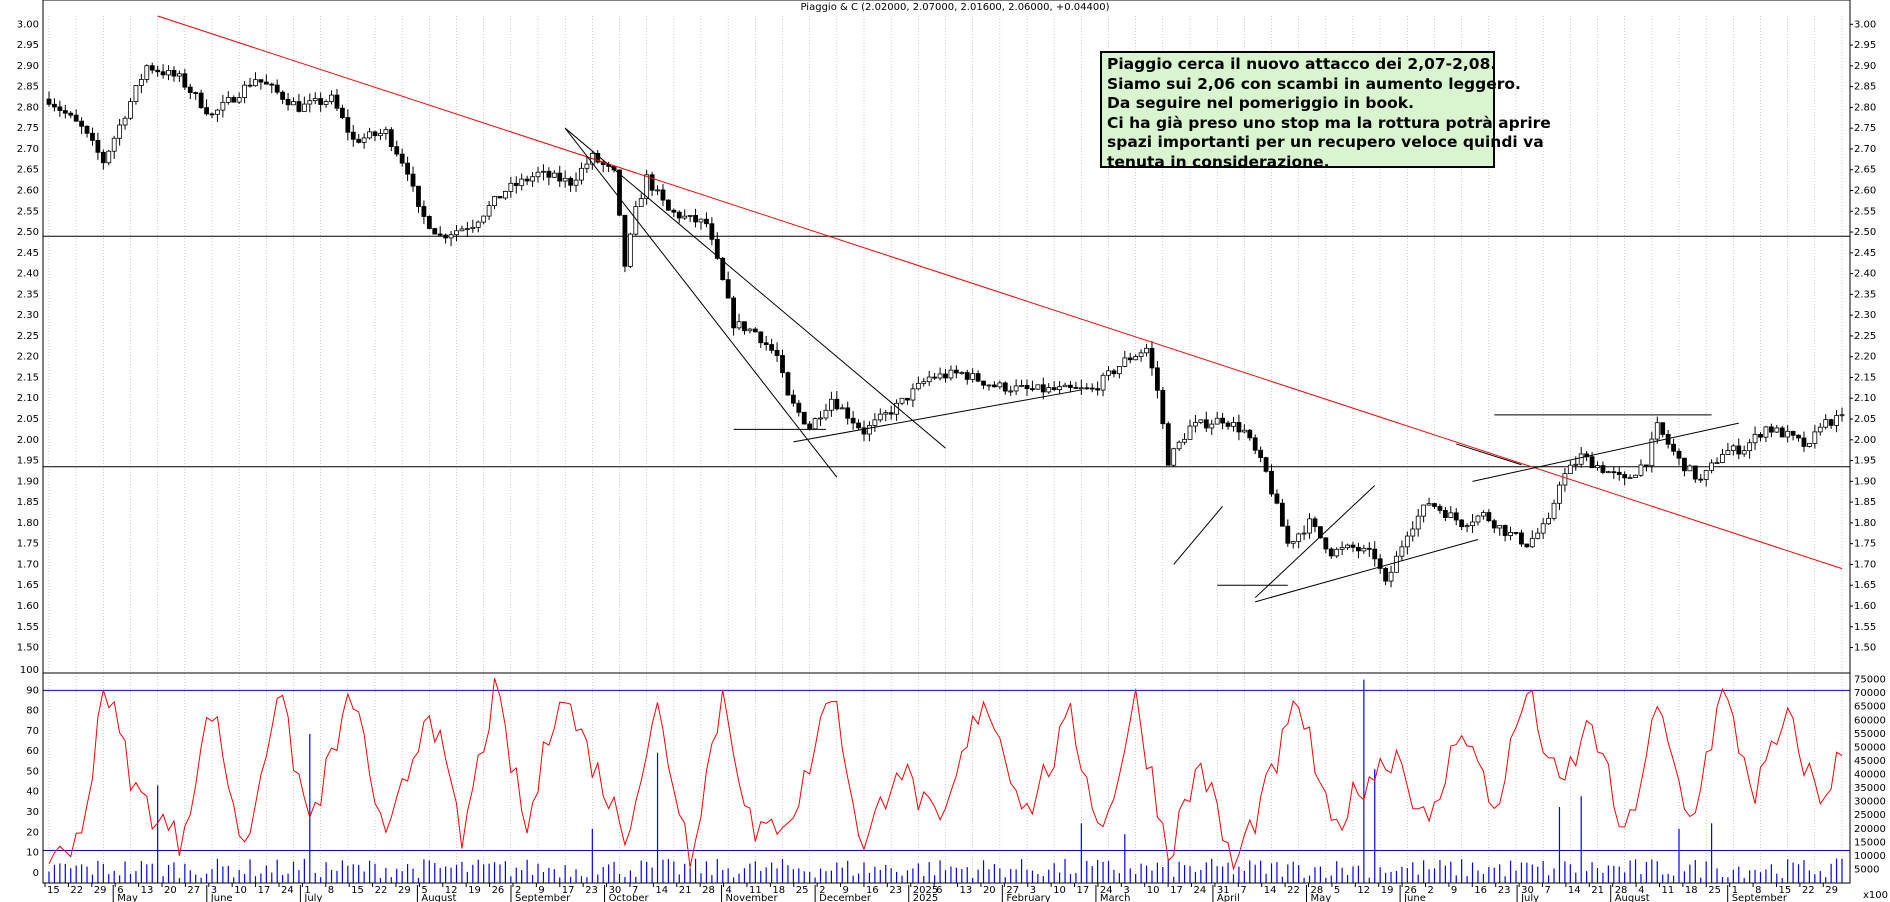  Describe the element at coordinates (1865, 45) in the screenshot. I see `price-tick-right: 2.95` at that location.